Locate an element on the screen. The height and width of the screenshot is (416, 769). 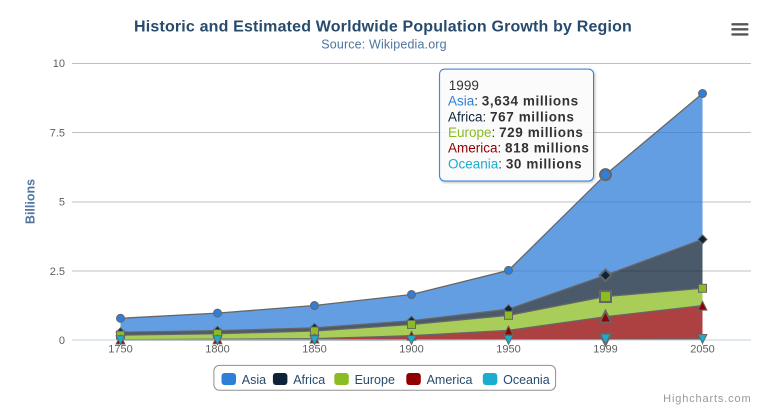
svg-text: Asia: 3,634 millions is located at coordinates (513, 101).